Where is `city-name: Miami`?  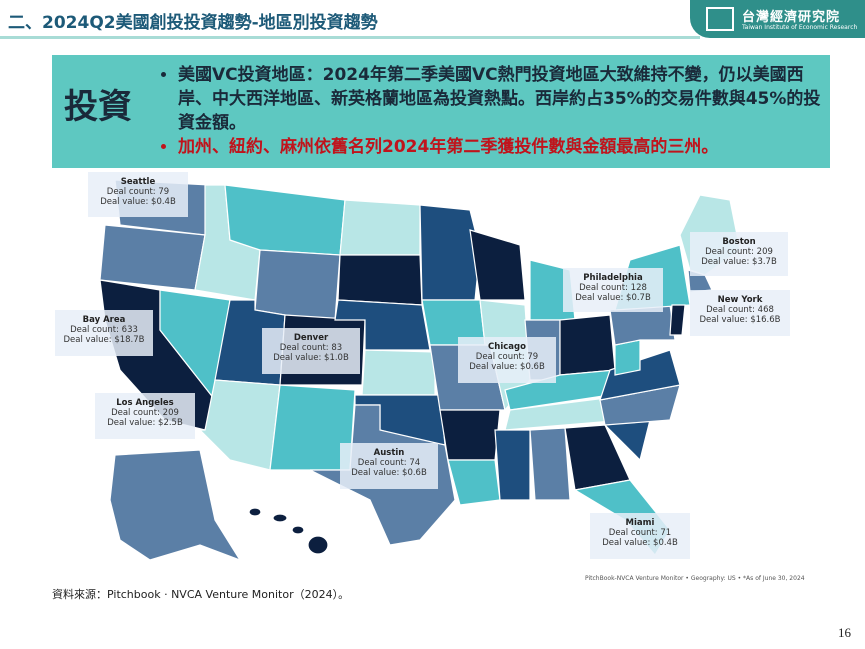
city-name: Miami is located at coordinates (640, 523).